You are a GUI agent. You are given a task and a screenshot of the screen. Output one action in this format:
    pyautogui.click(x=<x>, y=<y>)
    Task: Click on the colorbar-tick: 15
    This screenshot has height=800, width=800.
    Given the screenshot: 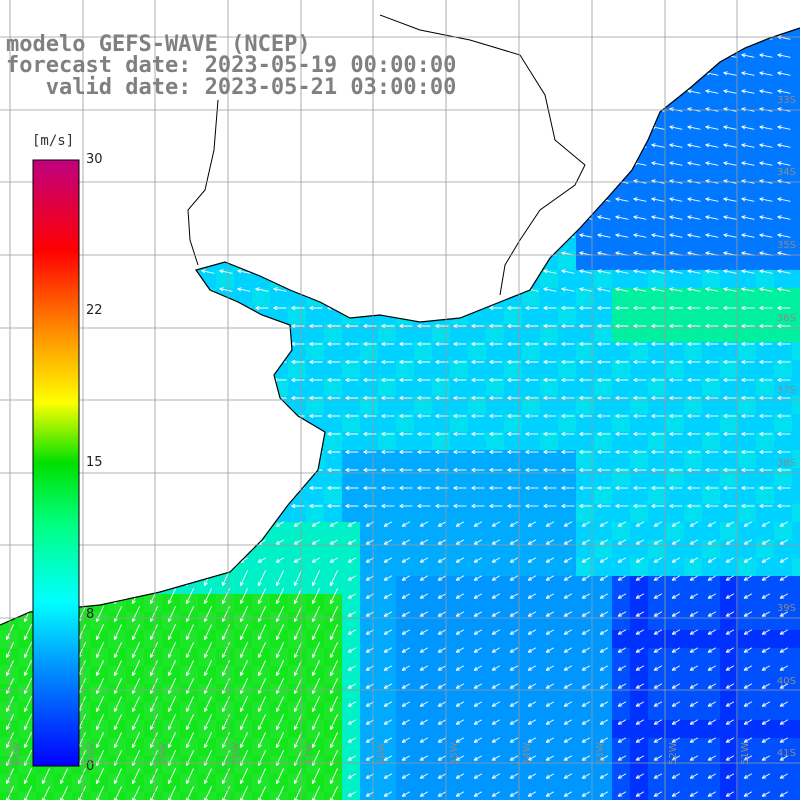 What is the action you would take?
    pyautogui.click(x=94, y=462)
    